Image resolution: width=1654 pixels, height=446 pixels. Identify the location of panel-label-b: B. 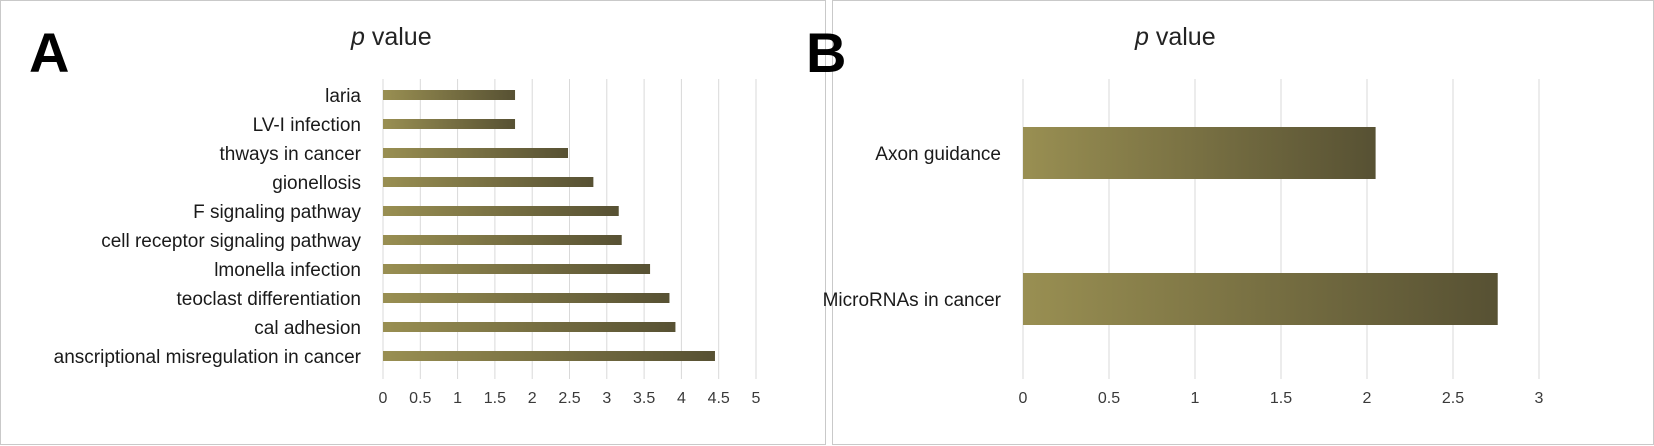
(826, 53).